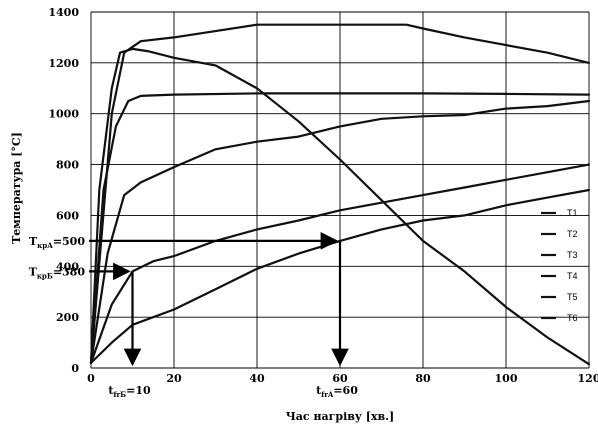 The width and height of the screenshot is (598, 427). What do you see at coordinates (63, 63) in the screenshot?
I see `y-tick-label: 1200` at bounding box center [63, 63].